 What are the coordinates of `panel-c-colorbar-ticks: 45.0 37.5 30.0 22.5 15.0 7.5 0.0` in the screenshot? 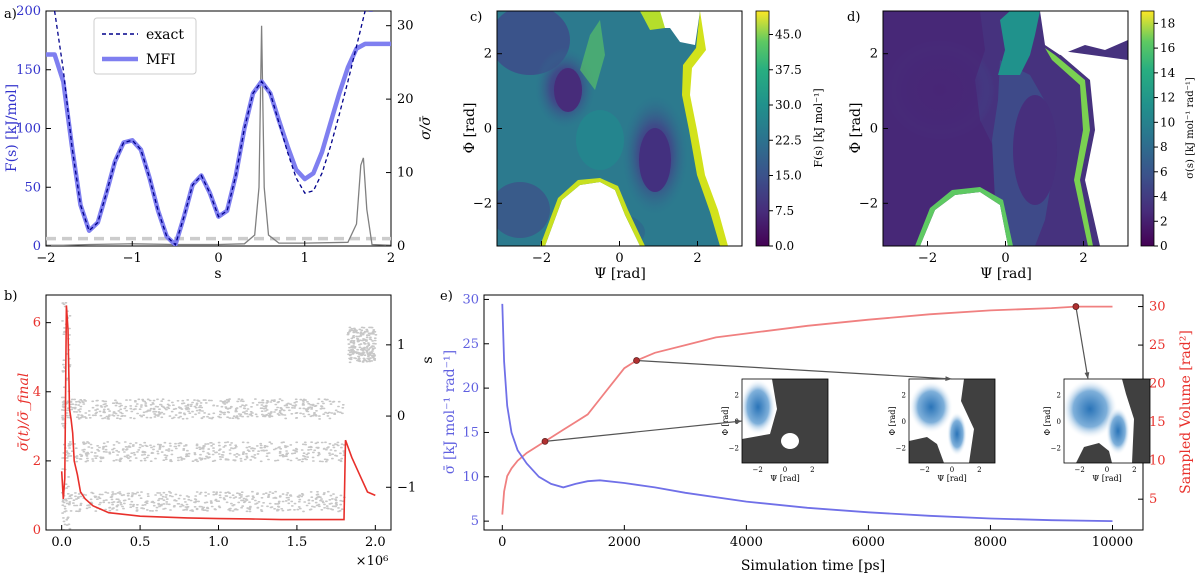 It's located at (785, 140).